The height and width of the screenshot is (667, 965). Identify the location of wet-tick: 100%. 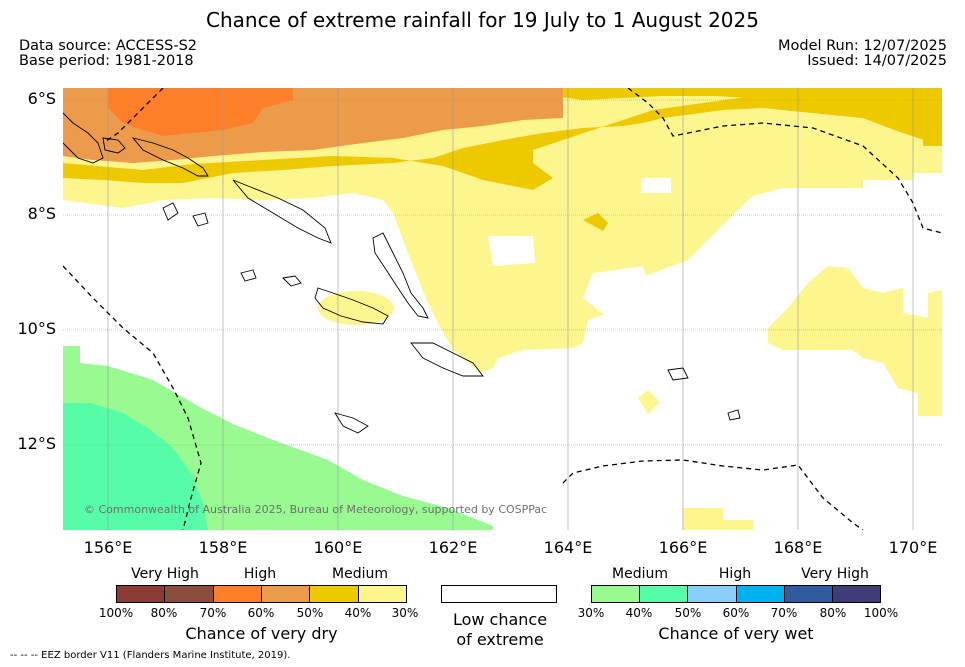
(881, 613).